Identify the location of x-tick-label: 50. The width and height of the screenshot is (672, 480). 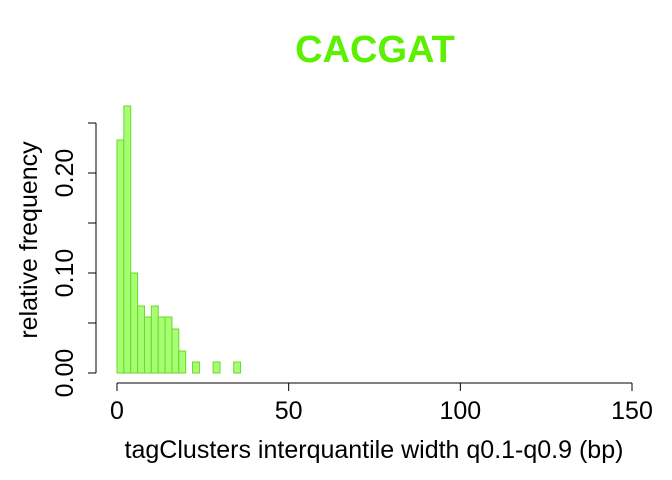
(289, 411).